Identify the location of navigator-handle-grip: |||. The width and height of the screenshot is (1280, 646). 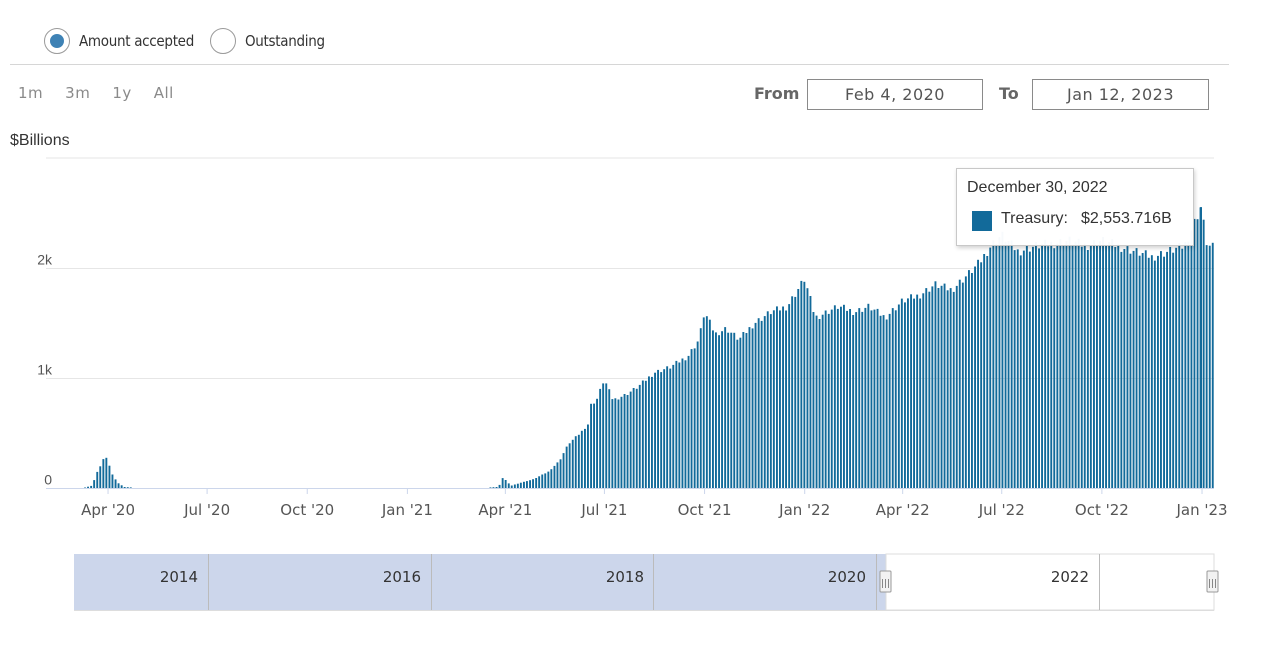
(1212, 584).